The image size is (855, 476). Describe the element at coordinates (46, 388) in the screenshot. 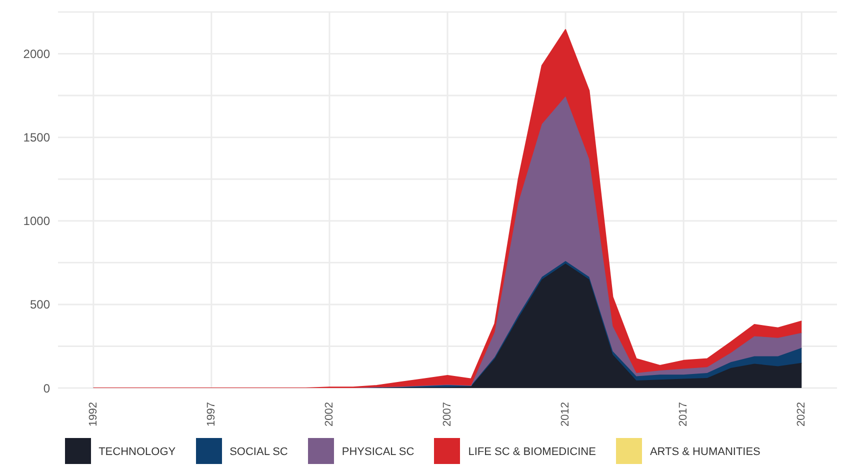

I see `y-tick-label: 0` at that location.